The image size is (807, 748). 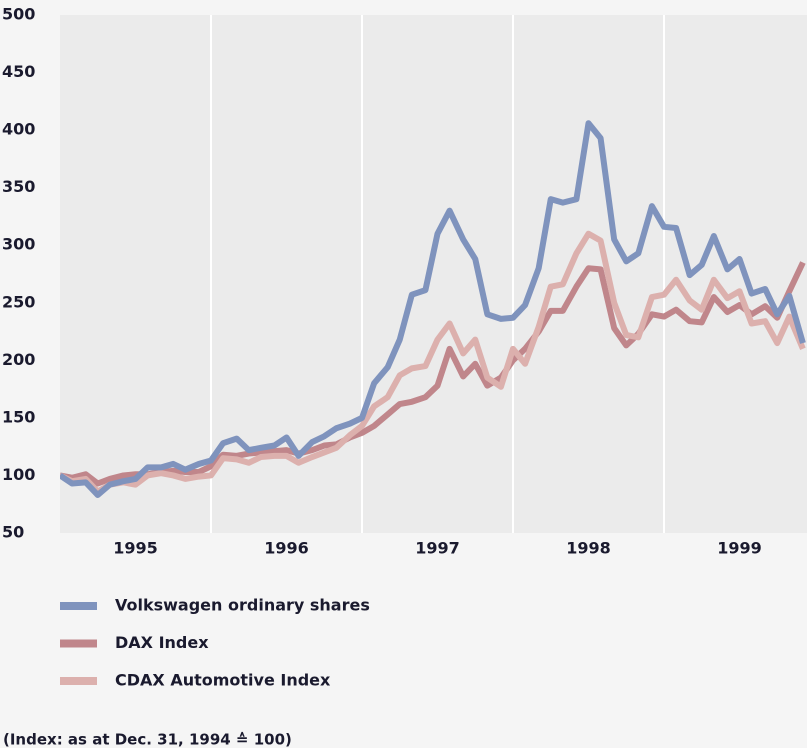 I want to click on x-tick-label: 1999, so click(x=739, y=548).